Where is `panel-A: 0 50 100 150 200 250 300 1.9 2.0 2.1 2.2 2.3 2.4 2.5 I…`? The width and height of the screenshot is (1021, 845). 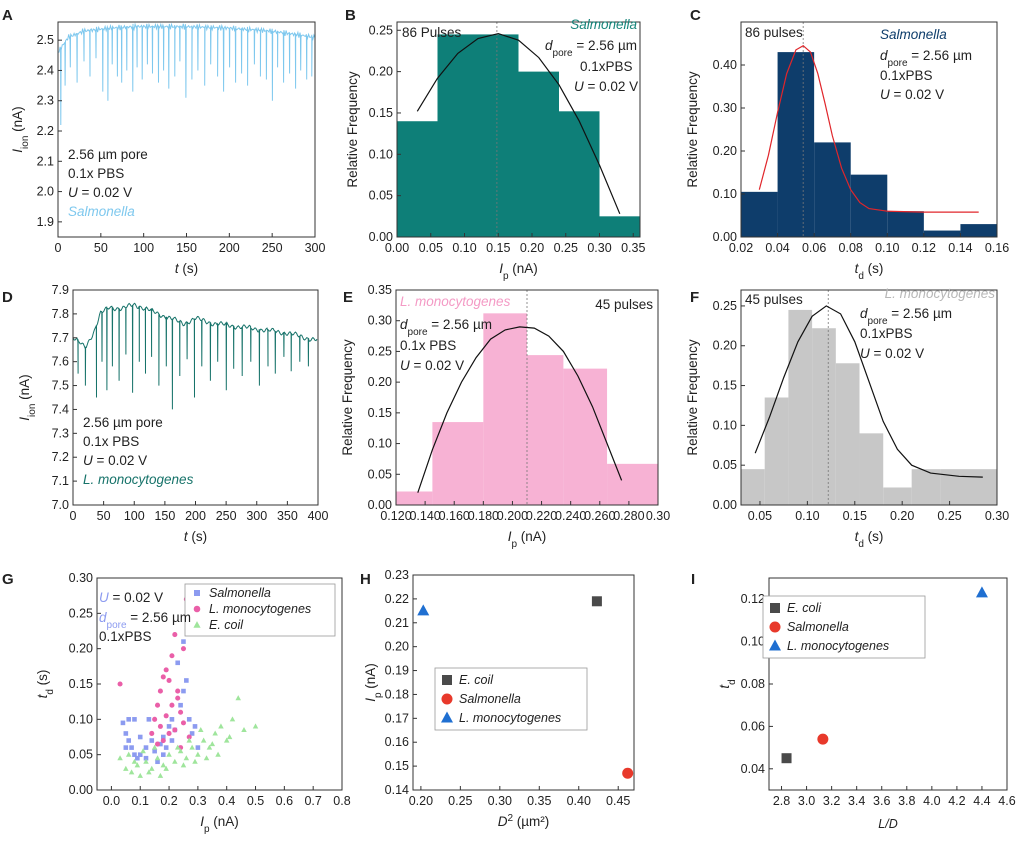
panel-A: 0 50 100 150 200 250 300 1.9 2.0 2.1 2.2 2.3 2.4 2.5 I… is located at coordinates (167, 148).